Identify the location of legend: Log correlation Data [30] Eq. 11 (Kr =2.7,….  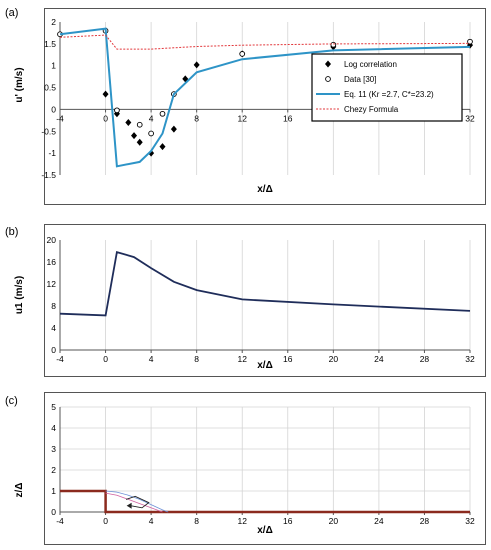
(387, 87).